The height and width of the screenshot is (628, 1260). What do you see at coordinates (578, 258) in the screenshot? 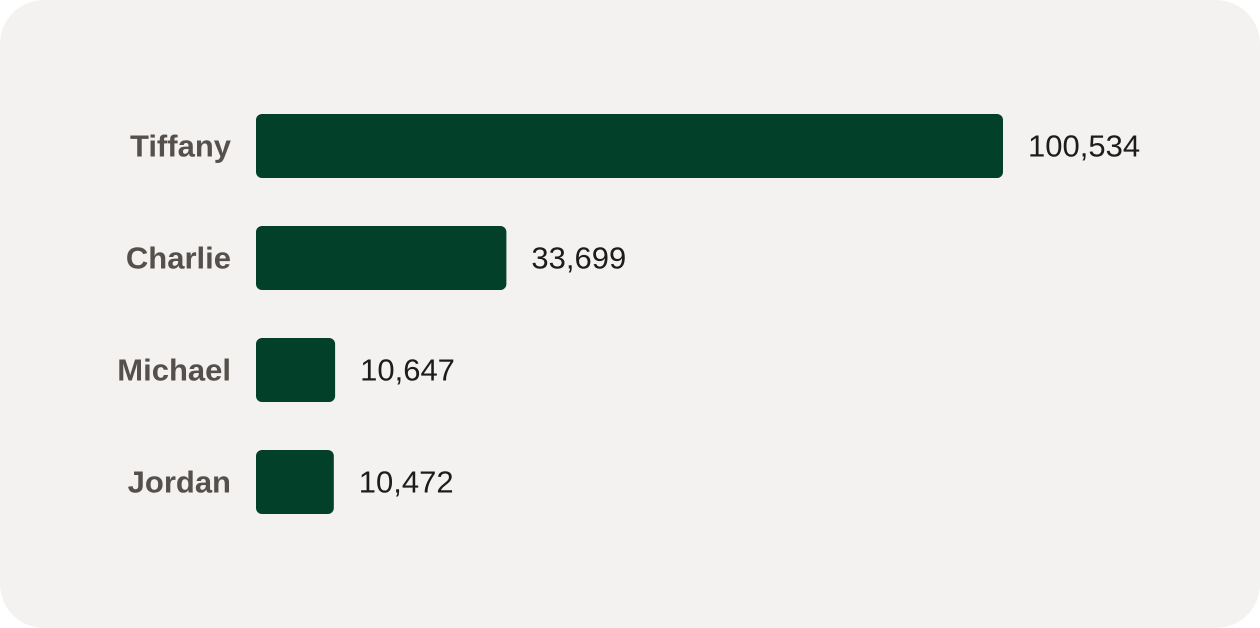
I see `value-label: 33,699` at bounding box center [578, 258].